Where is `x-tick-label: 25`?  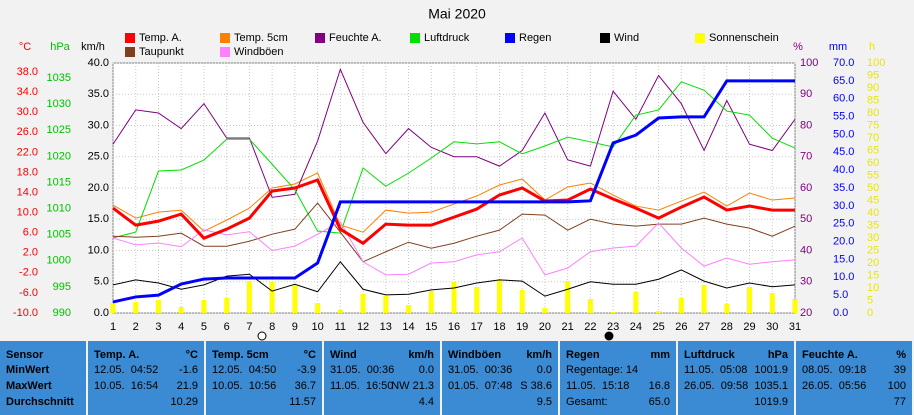
x-tick-label: 25 is located at coordinates (658, 327).